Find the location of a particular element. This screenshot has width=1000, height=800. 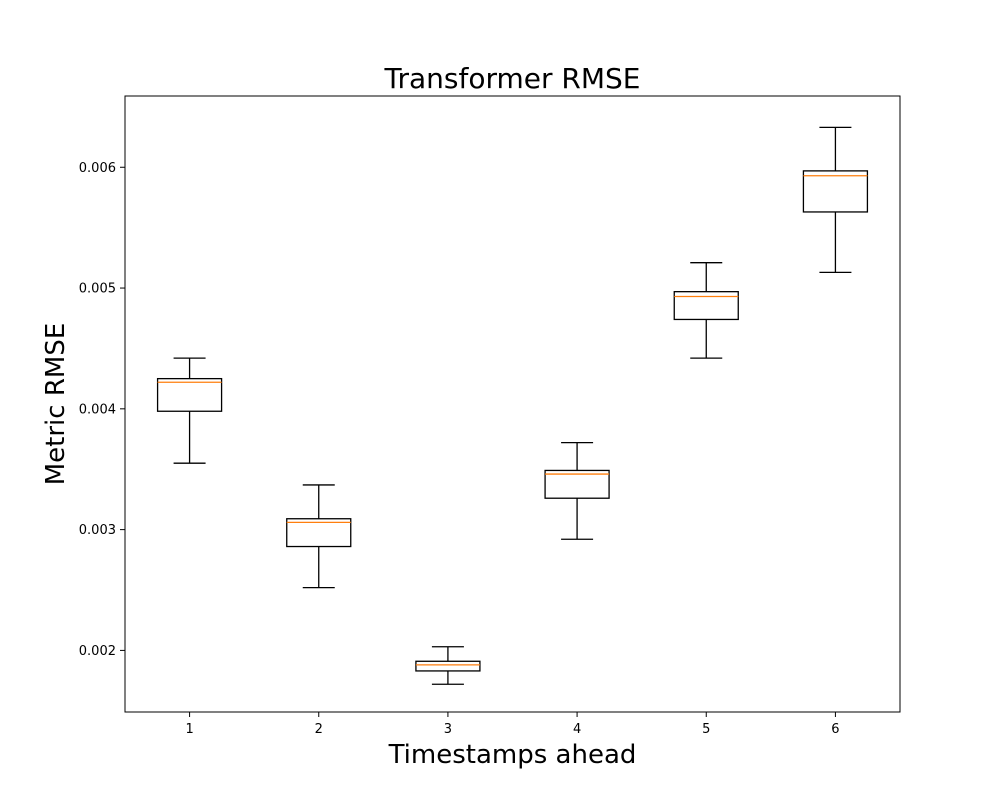

x-tick-label: 5 is located at coordinates (706, 729).